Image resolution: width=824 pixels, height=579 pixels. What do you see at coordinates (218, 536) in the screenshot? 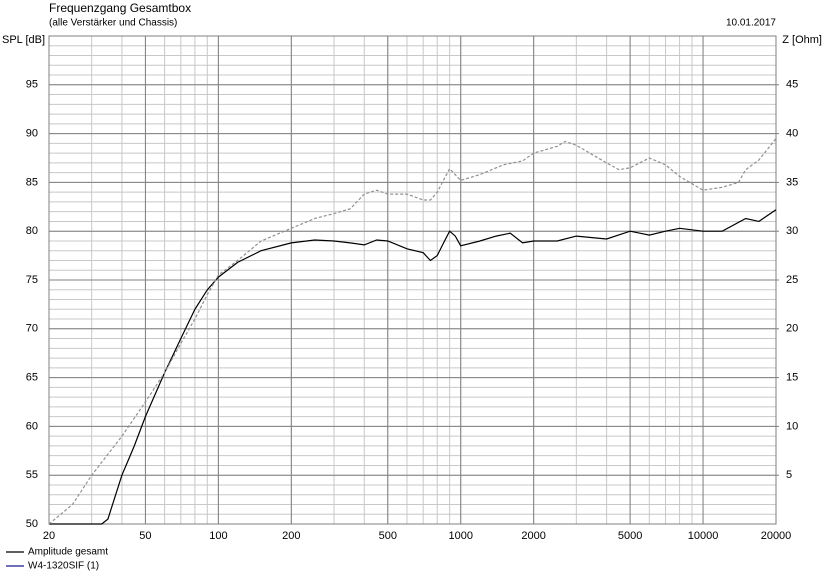
I see `x-tick-label: 100` at bounding box center [218, 536].